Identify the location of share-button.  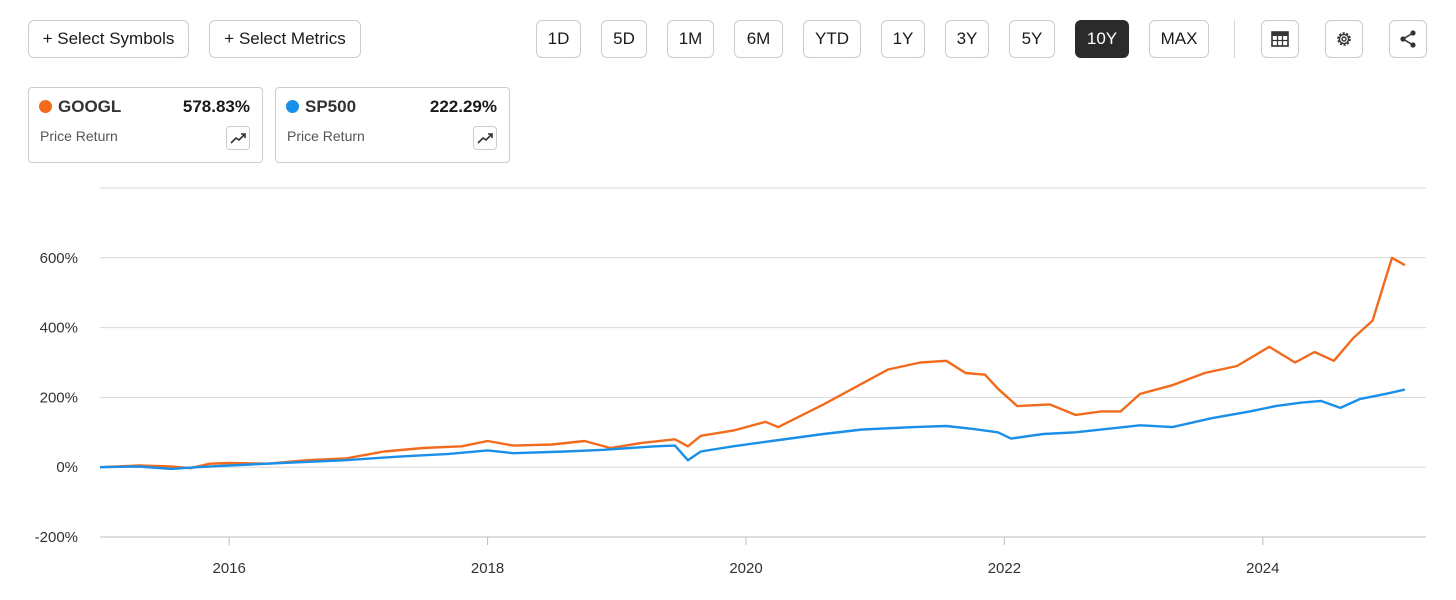
(1408, 39).